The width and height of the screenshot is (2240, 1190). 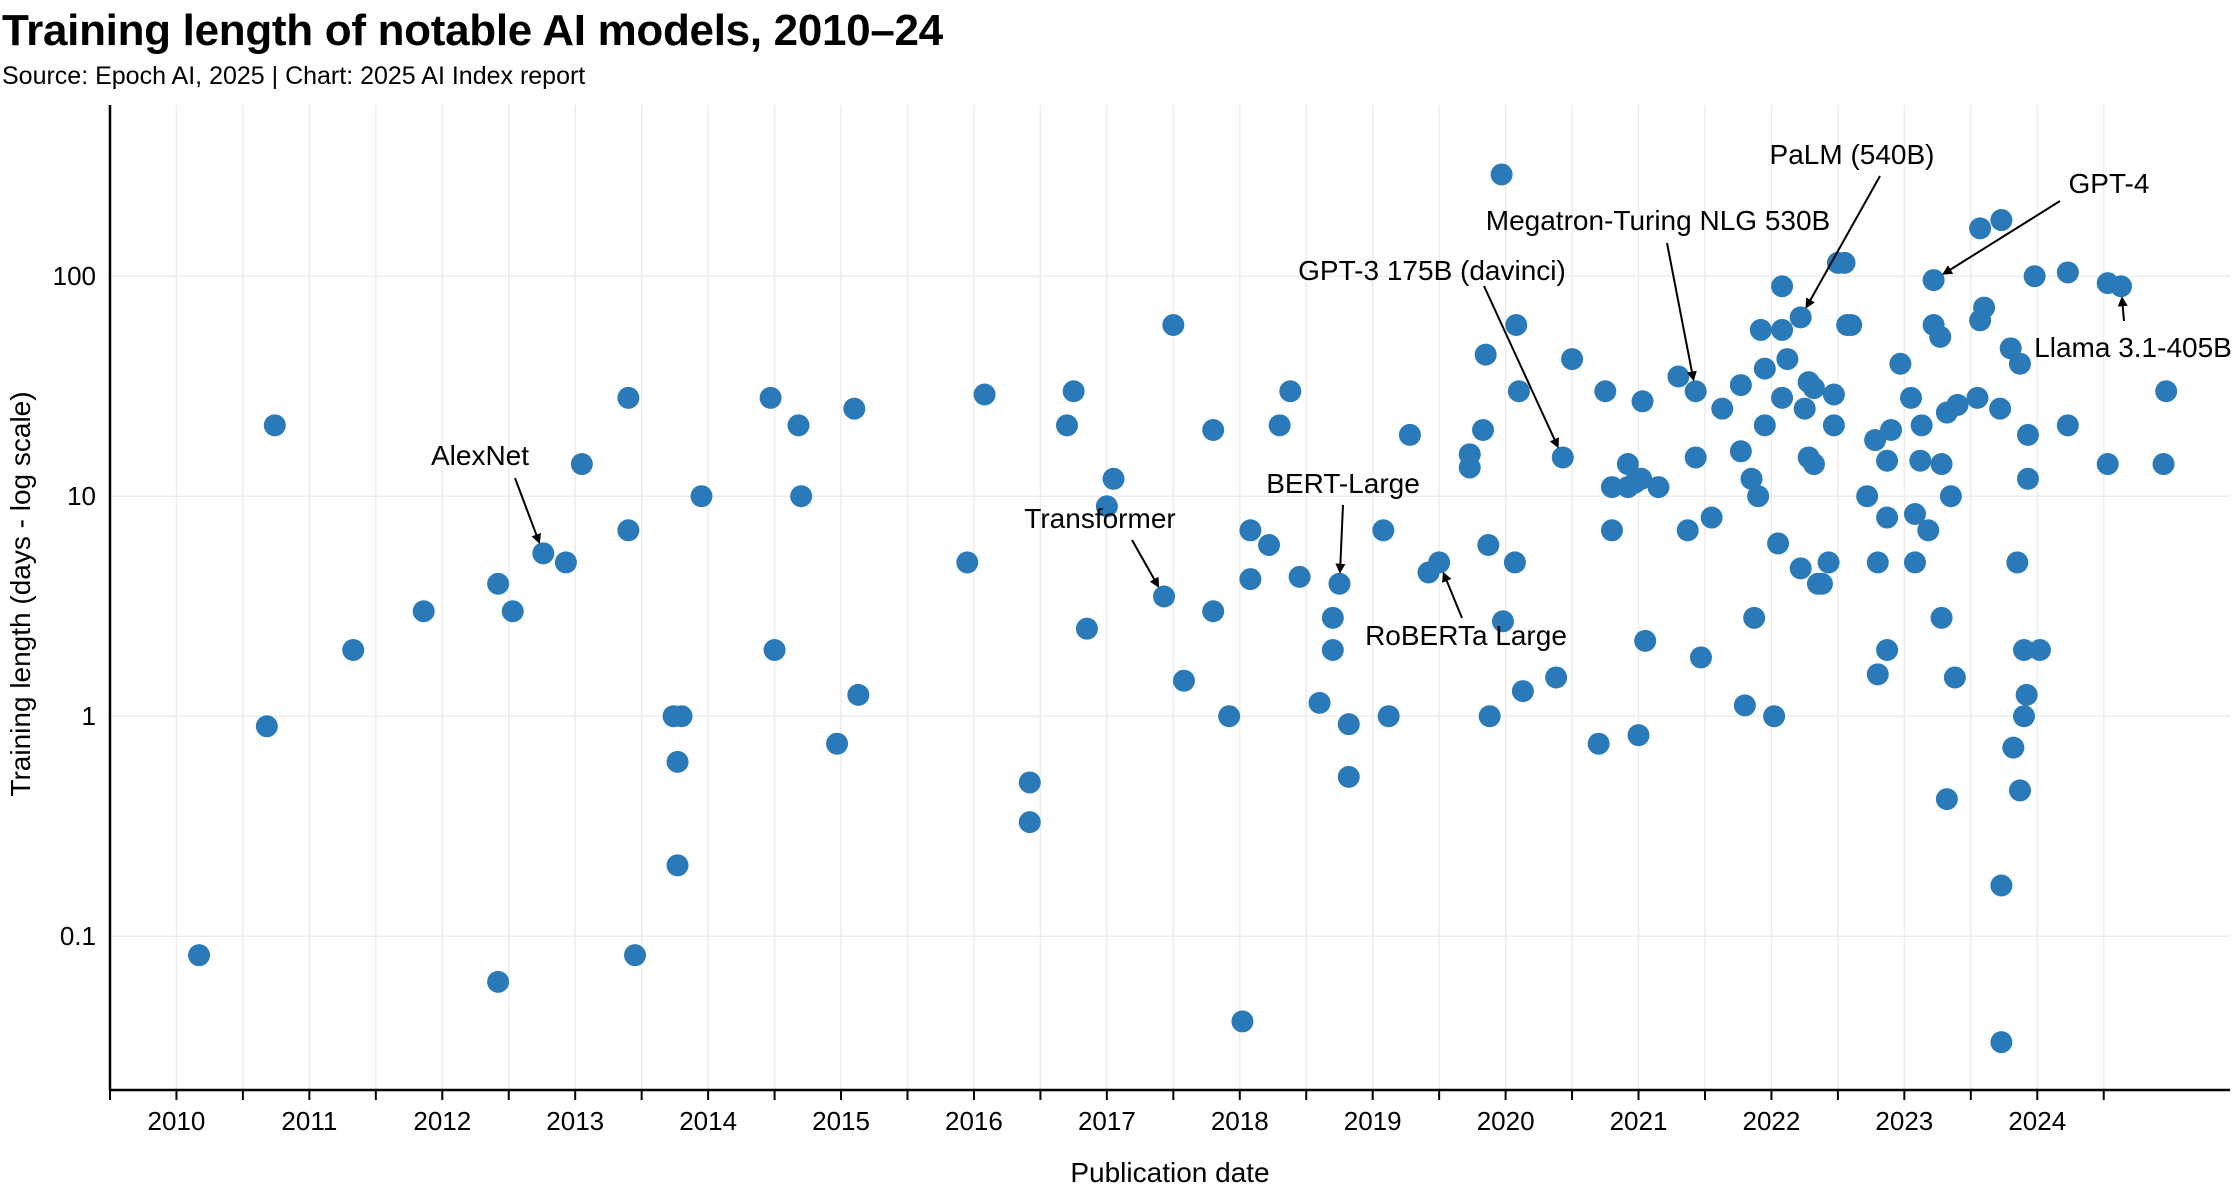 What do you see at coordinates (1169, 1172) in the screenshot?
I see `x-axis-title: Publication date` at bounding box center [1169, 1172].